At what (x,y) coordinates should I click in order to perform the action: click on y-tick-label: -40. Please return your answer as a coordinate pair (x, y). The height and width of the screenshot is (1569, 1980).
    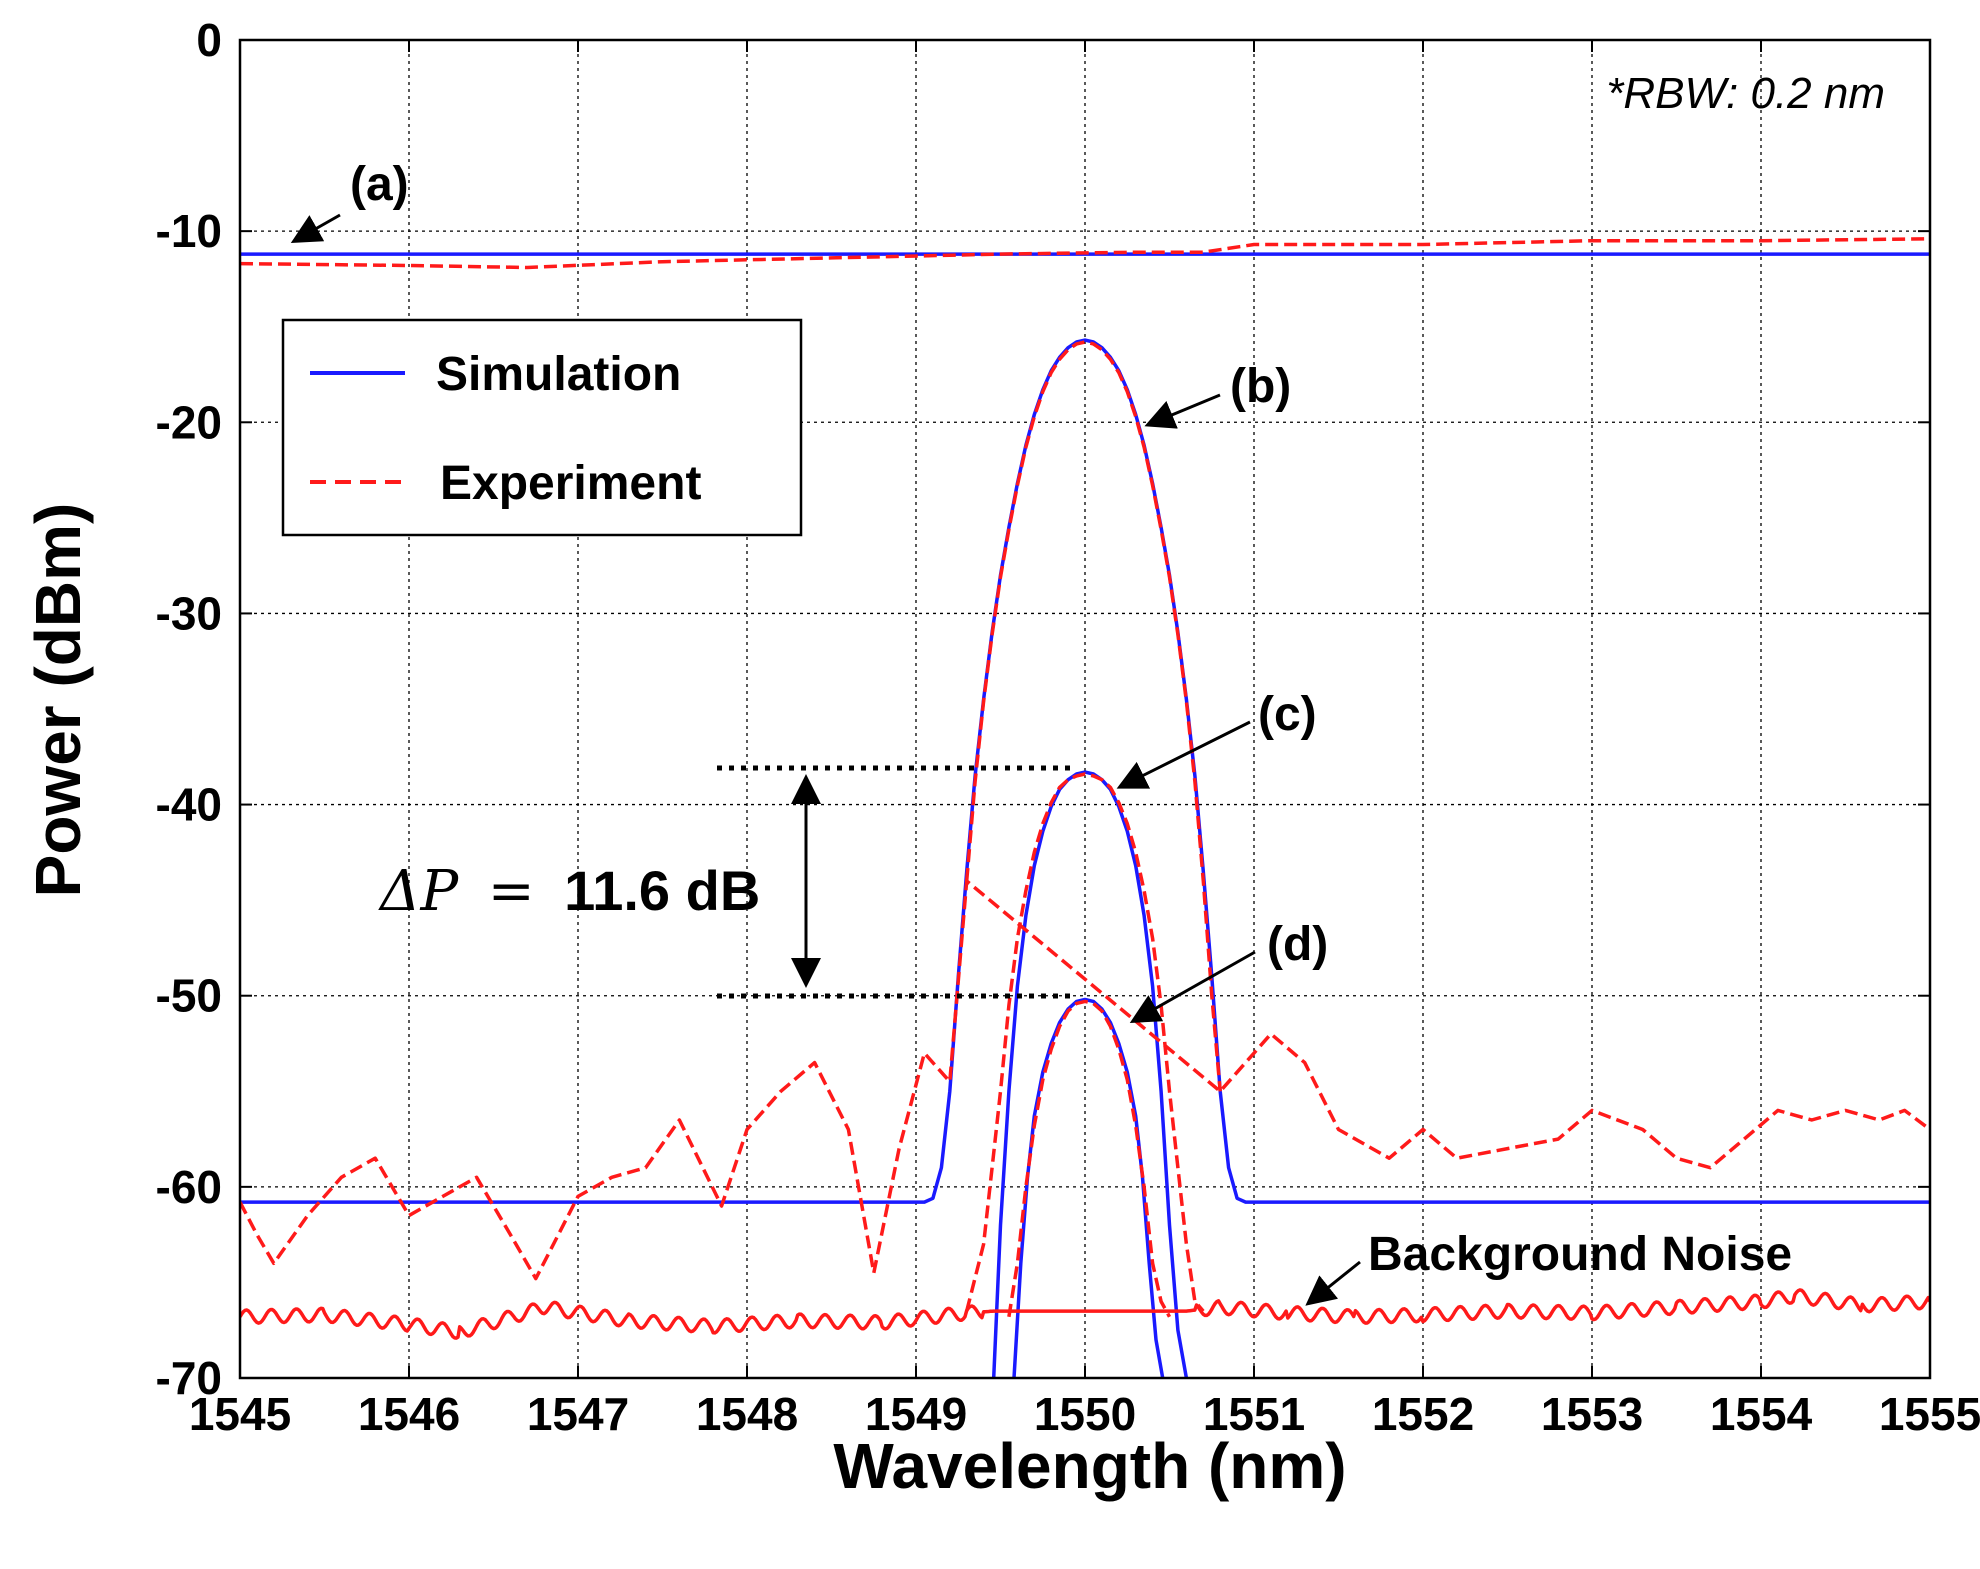
    Looking at the image, I should click on (189, 805).